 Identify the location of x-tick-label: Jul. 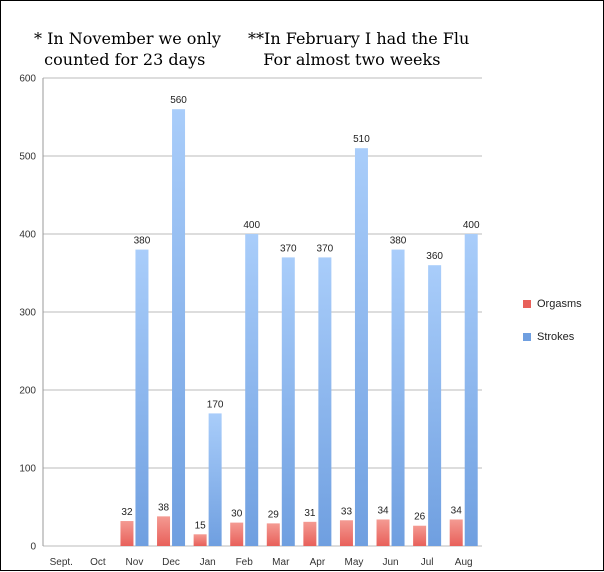
(427, 562).